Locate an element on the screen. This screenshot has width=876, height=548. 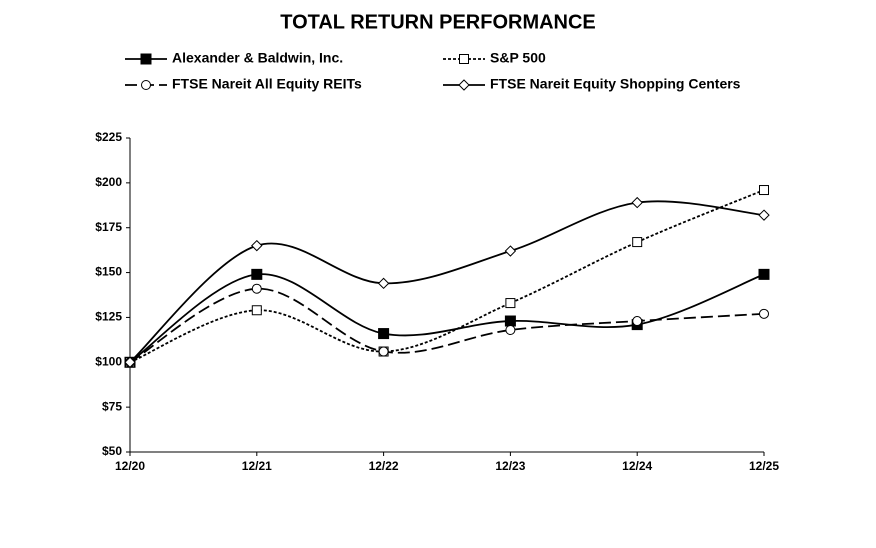
x-tick-label: 12/20 is located at coordinates (130, 466).